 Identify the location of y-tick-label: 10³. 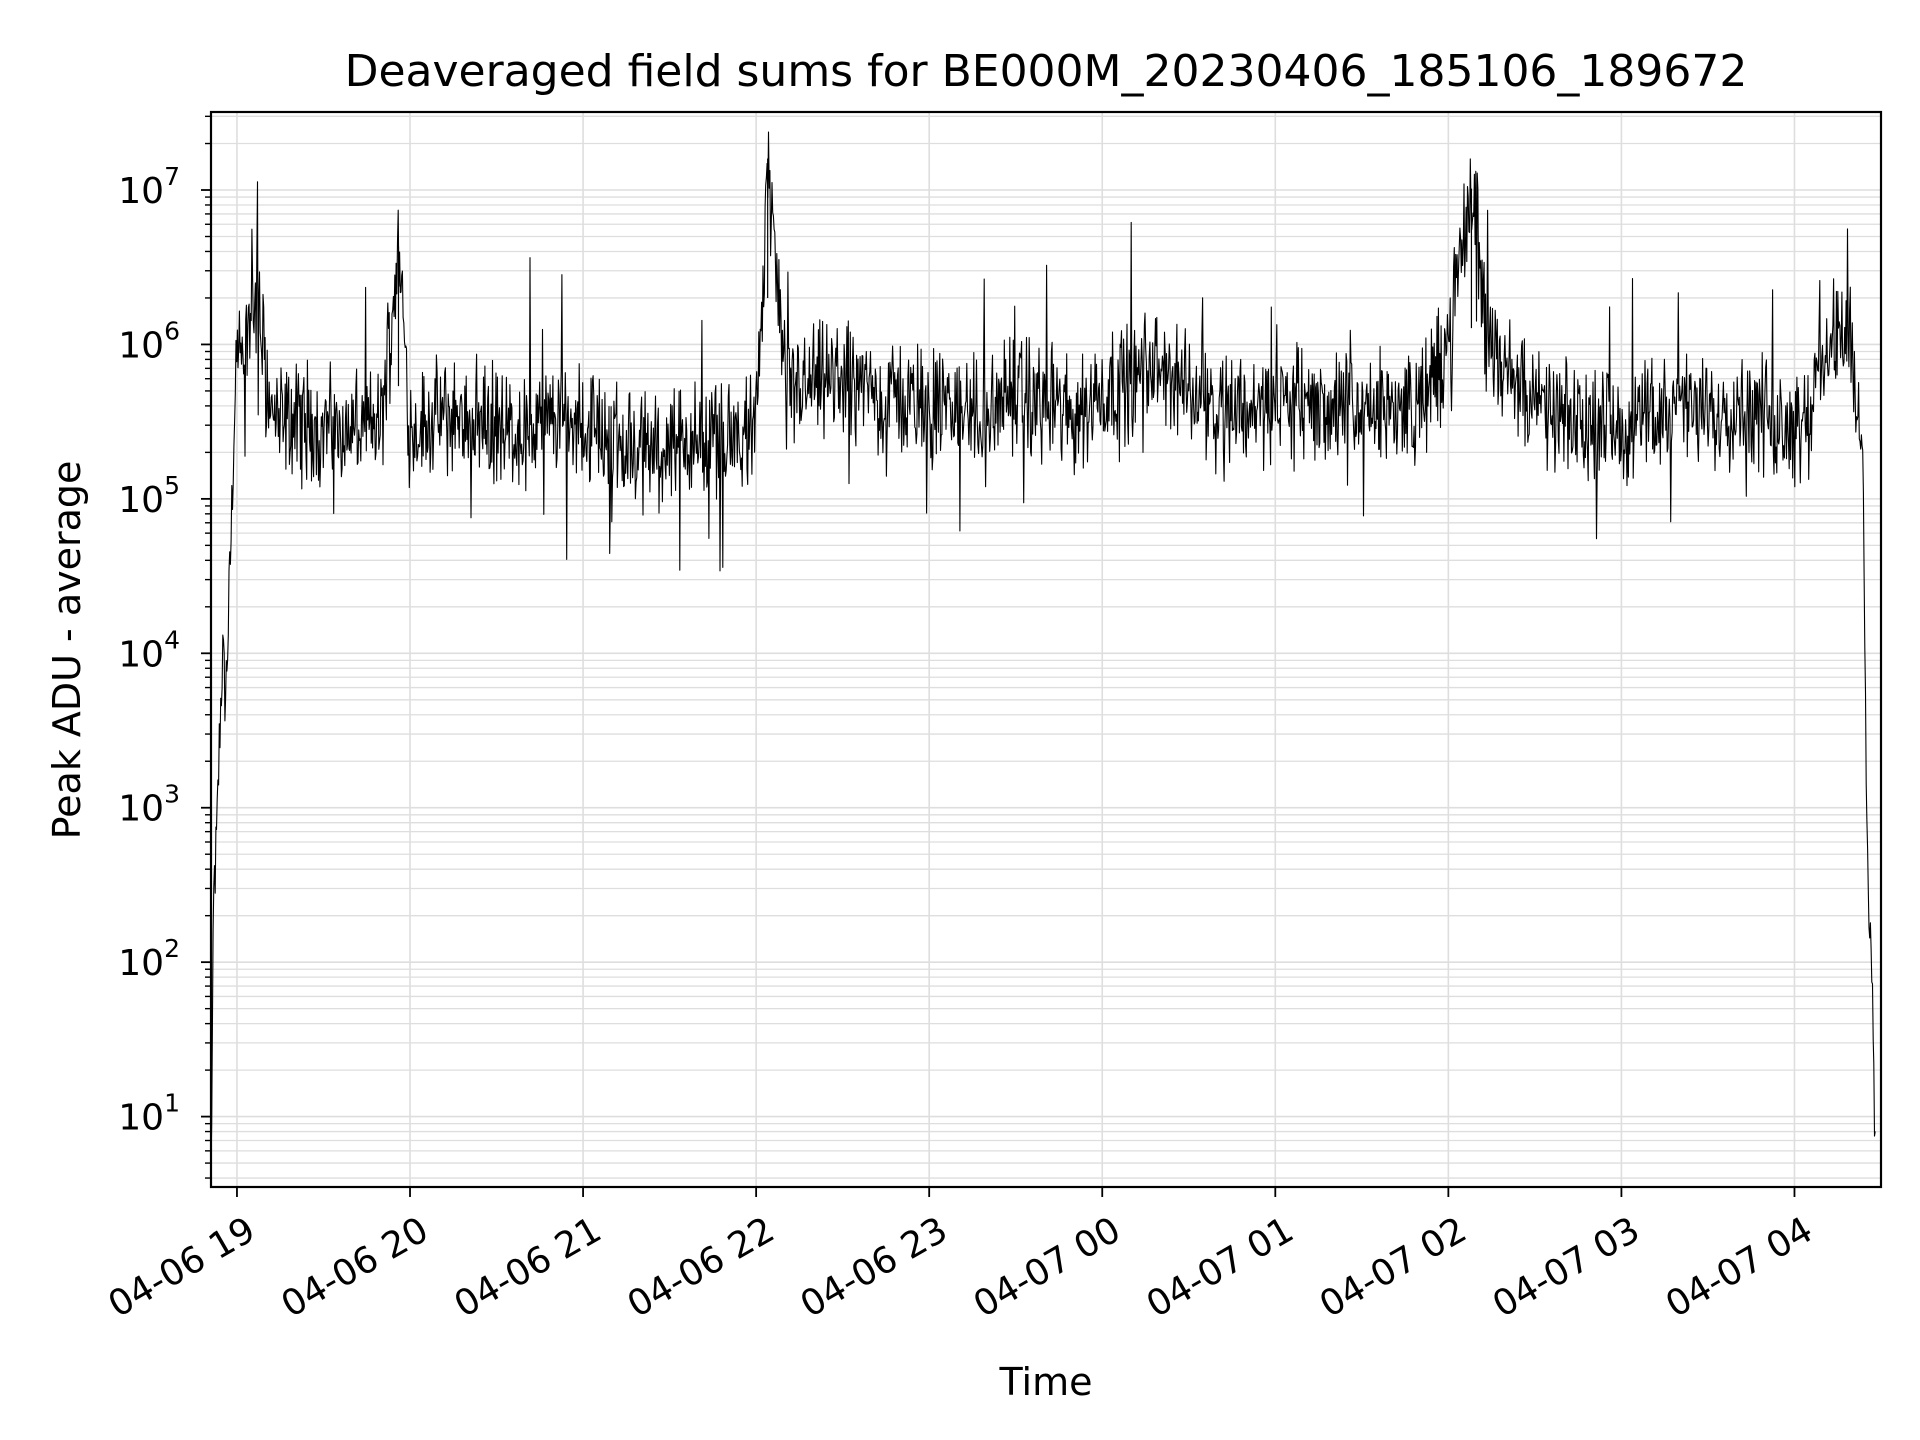
(149, 805).